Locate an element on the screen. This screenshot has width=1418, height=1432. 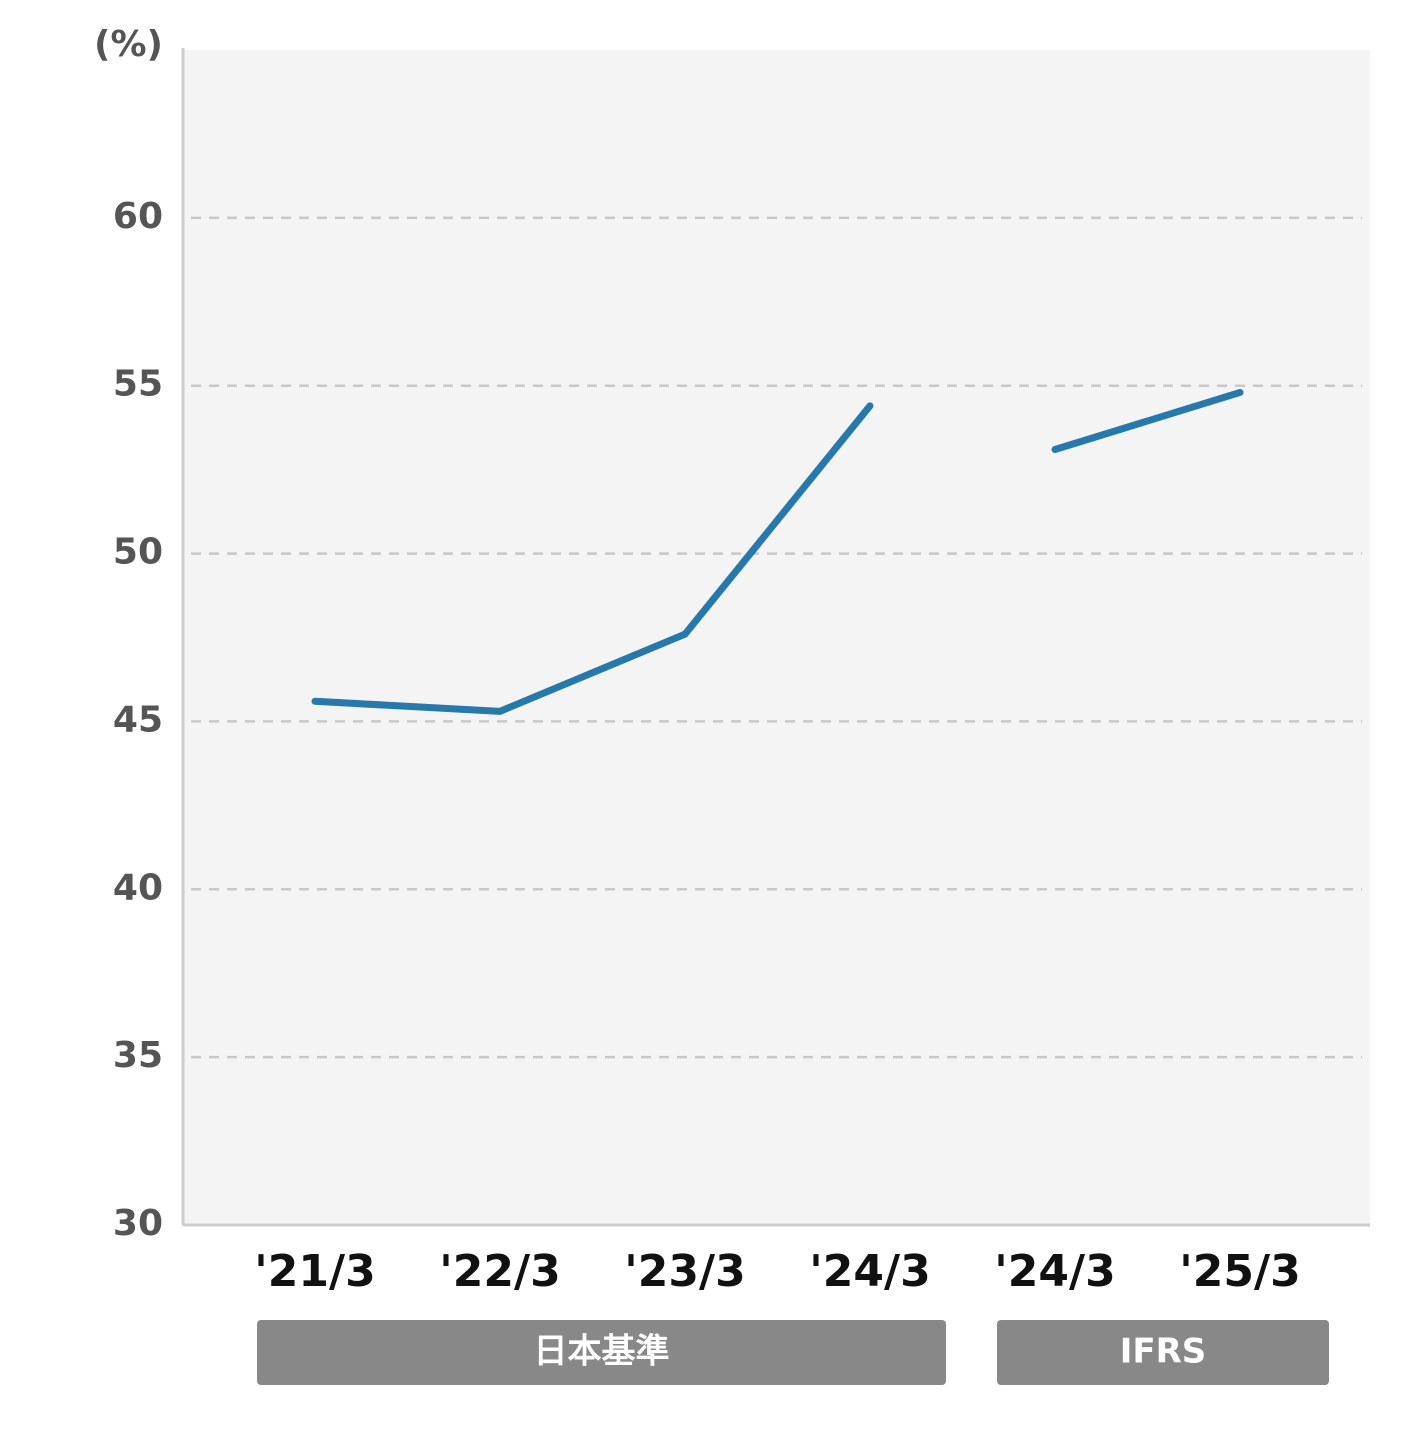
y-tick-label: 60 is located at coordinates (138, 216).